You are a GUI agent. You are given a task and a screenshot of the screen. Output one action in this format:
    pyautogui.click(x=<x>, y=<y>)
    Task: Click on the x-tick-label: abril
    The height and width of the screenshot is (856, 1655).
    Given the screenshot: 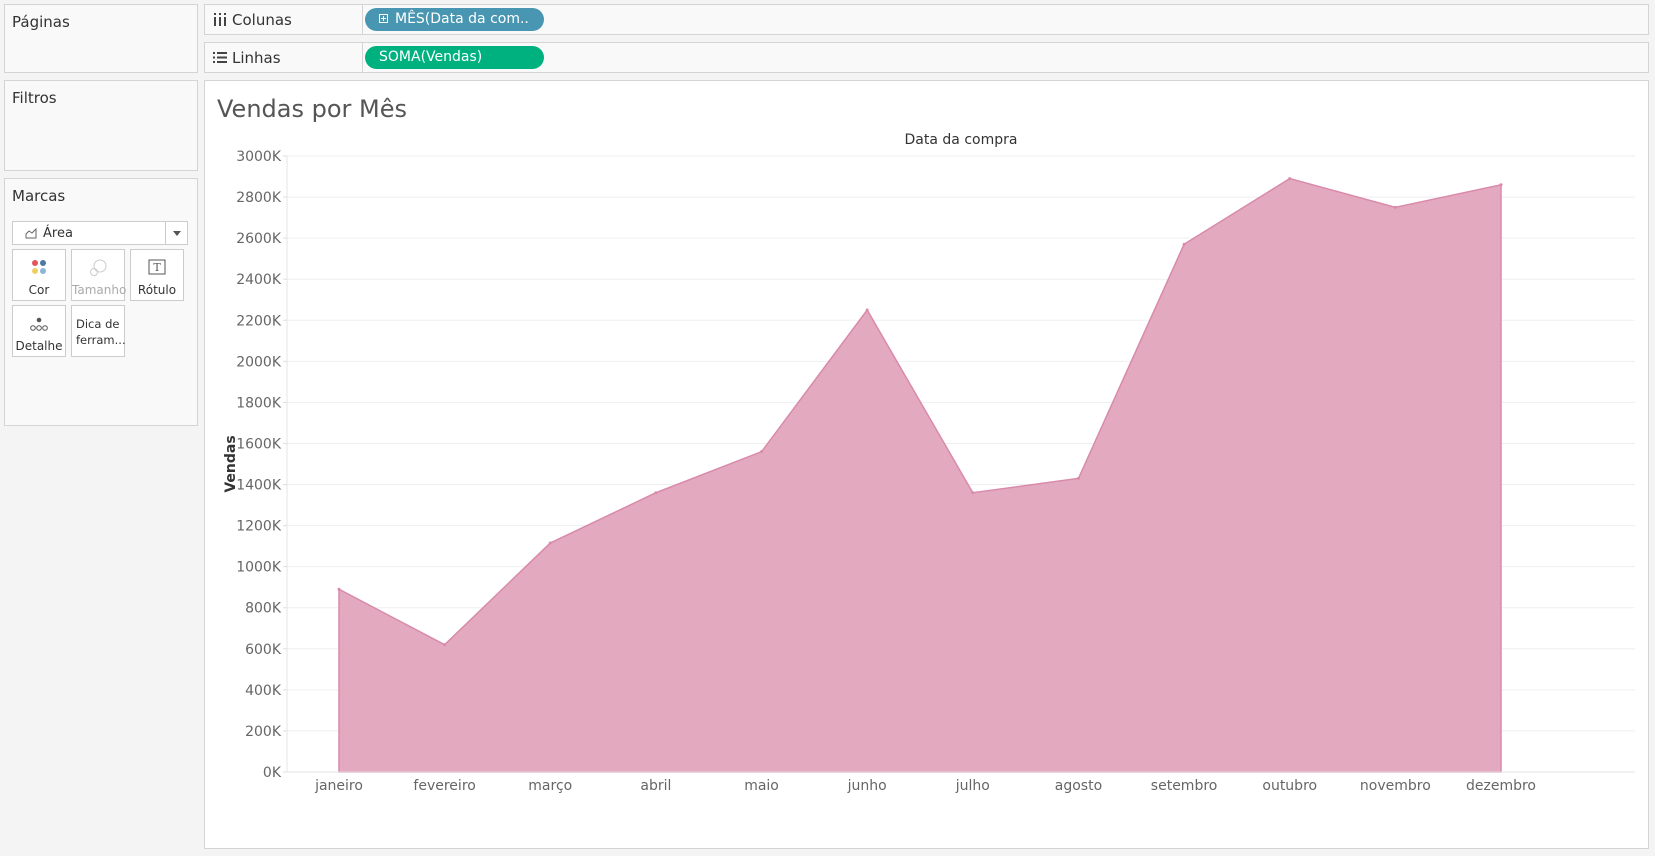 What is the action you would take?
    pyautogui.click(x=655, y=786)
    